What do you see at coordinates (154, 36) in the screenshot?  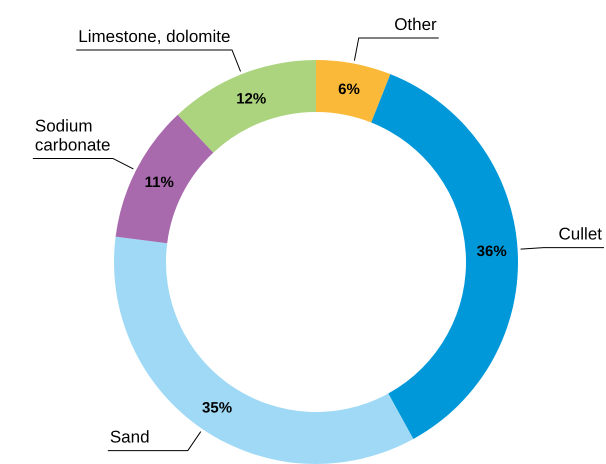 I see `slice-label: Limestone, dolomite` at bounding box center [154, 36].